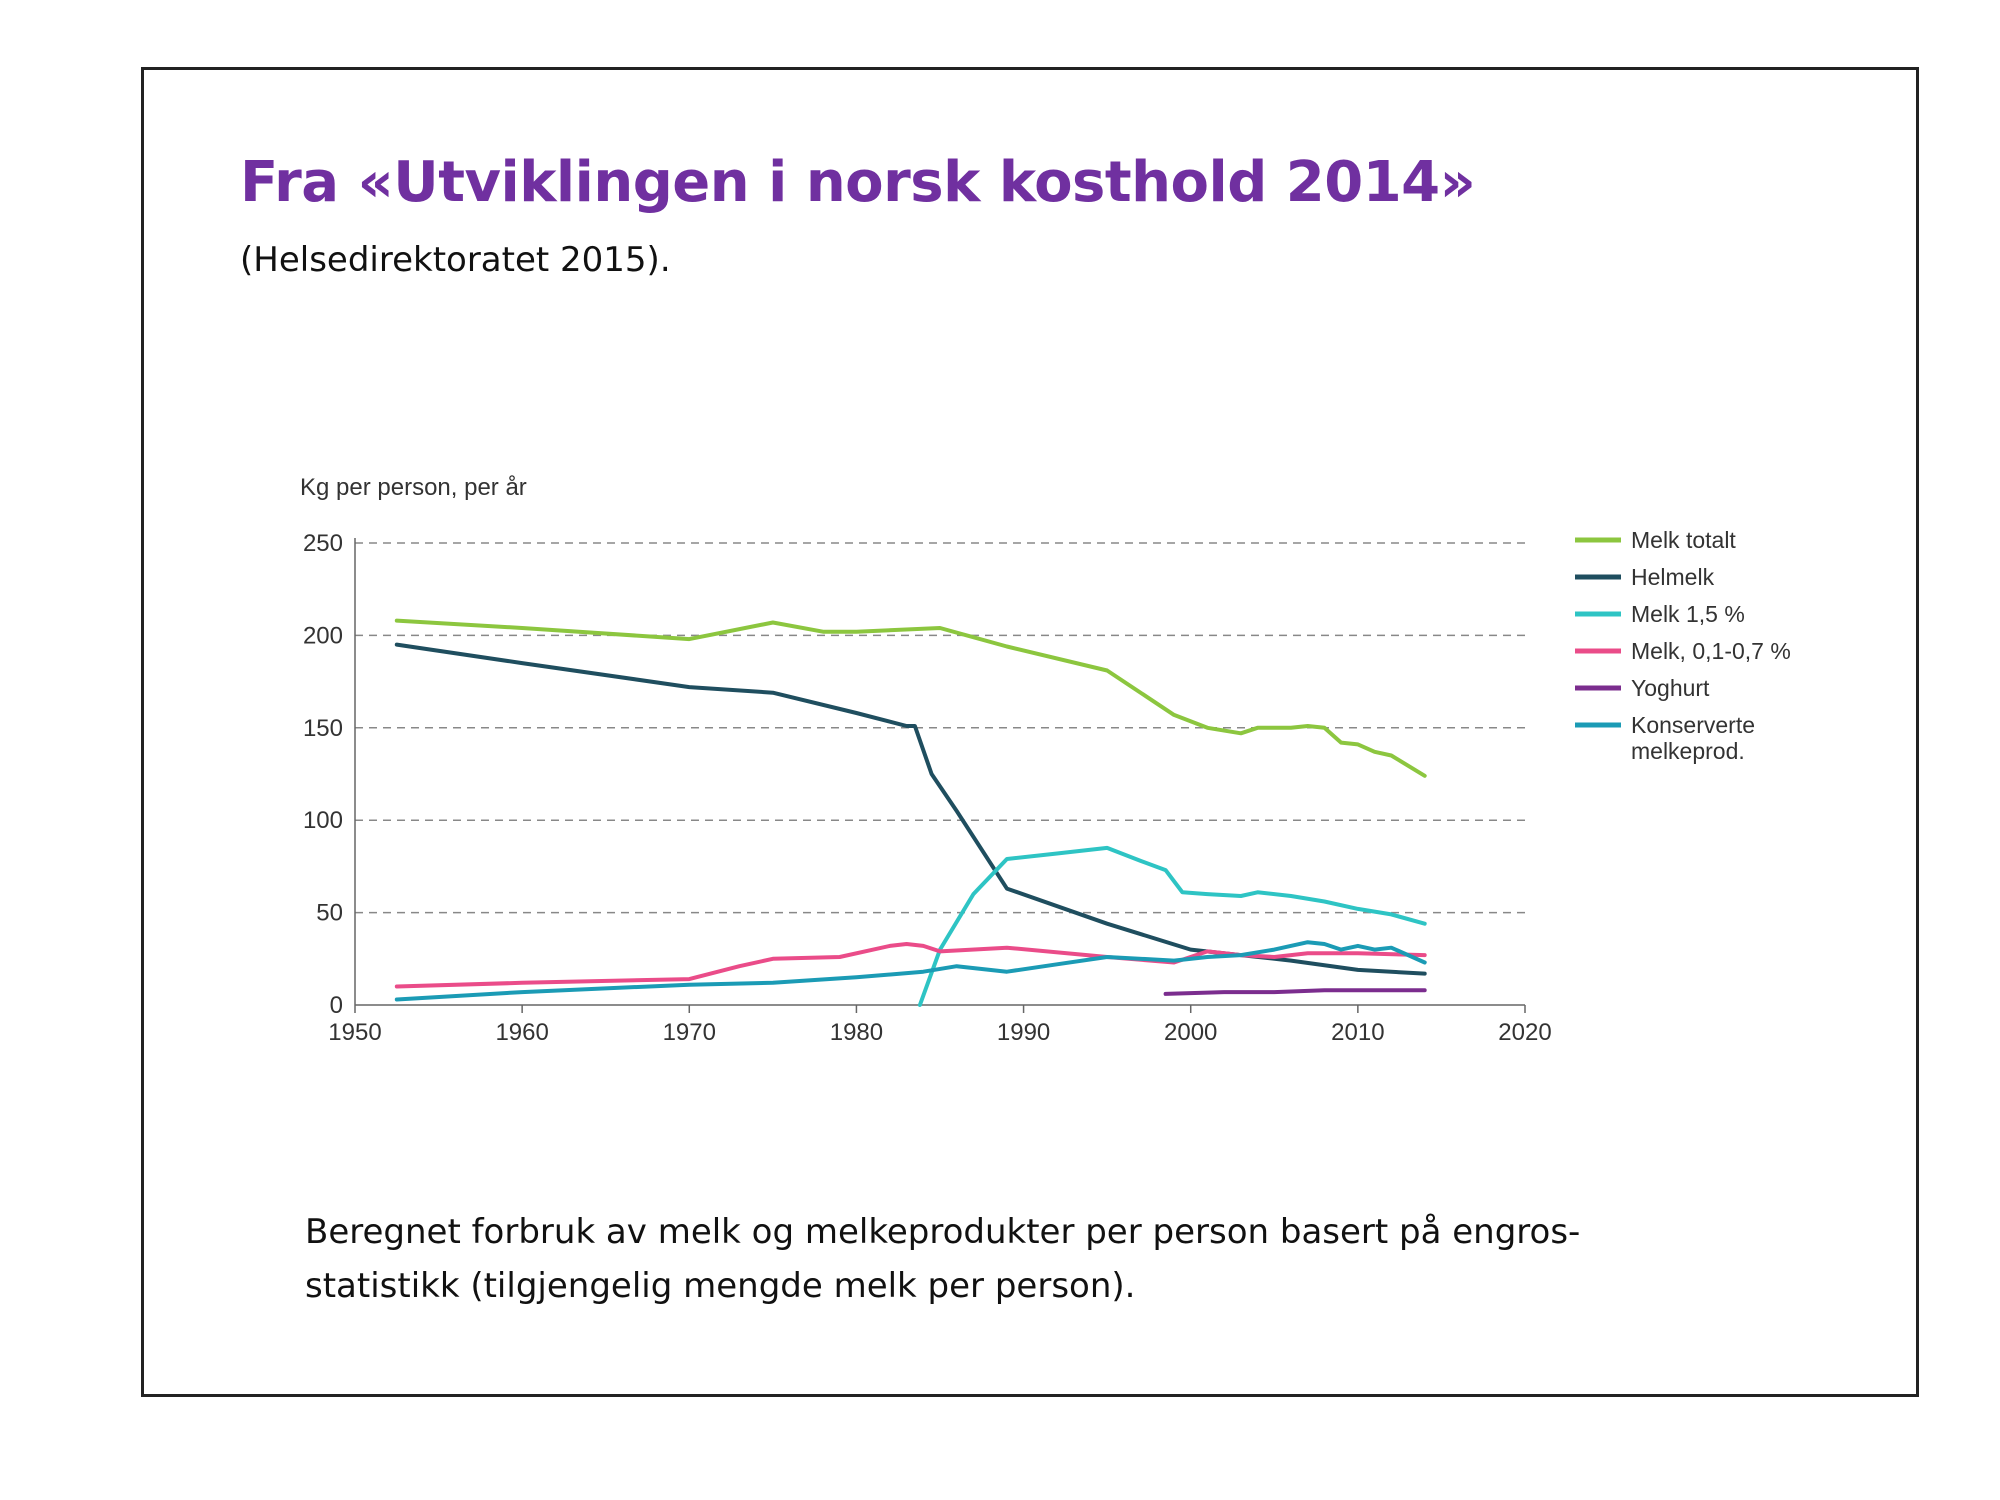  Describe the element at coordinates (329, 913) in the screenshot. I see `y-tick-label: 50` at that location.